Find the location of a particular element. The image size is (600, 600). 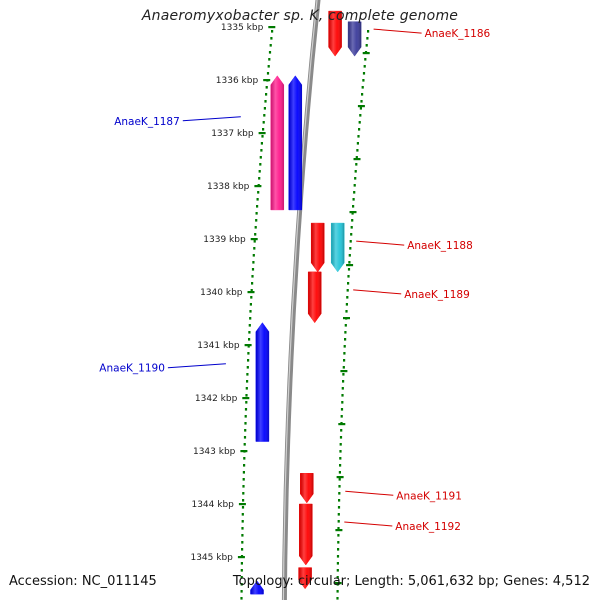

map-title: Anaeromyxobacter sp. K, complete genome is located at coordinates (300, 16).